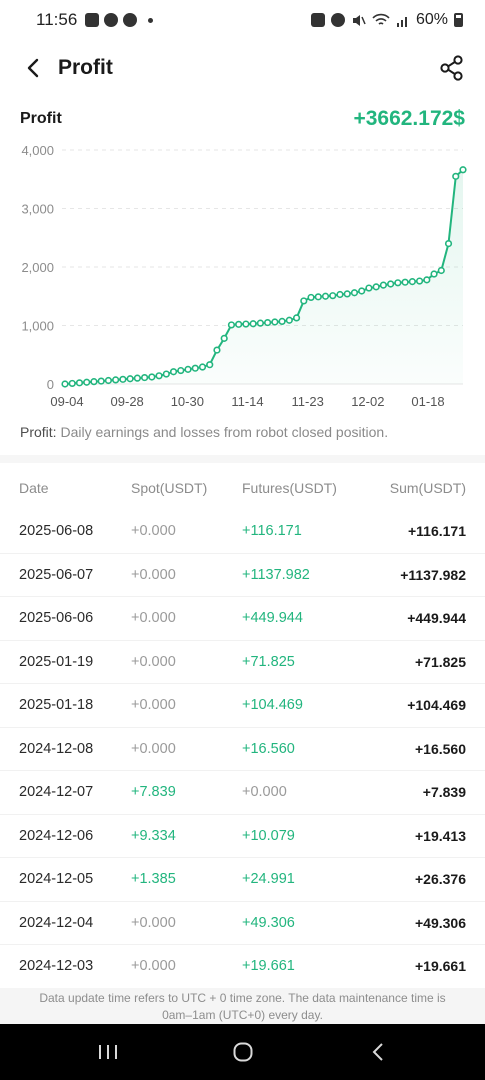 Image resolution: width=485 pixels, height=1080 pixels. What do you see at coordinates (153, 879) in the screenshot?
I see `row-spot: +1.385` at bounding box center [153, 879].